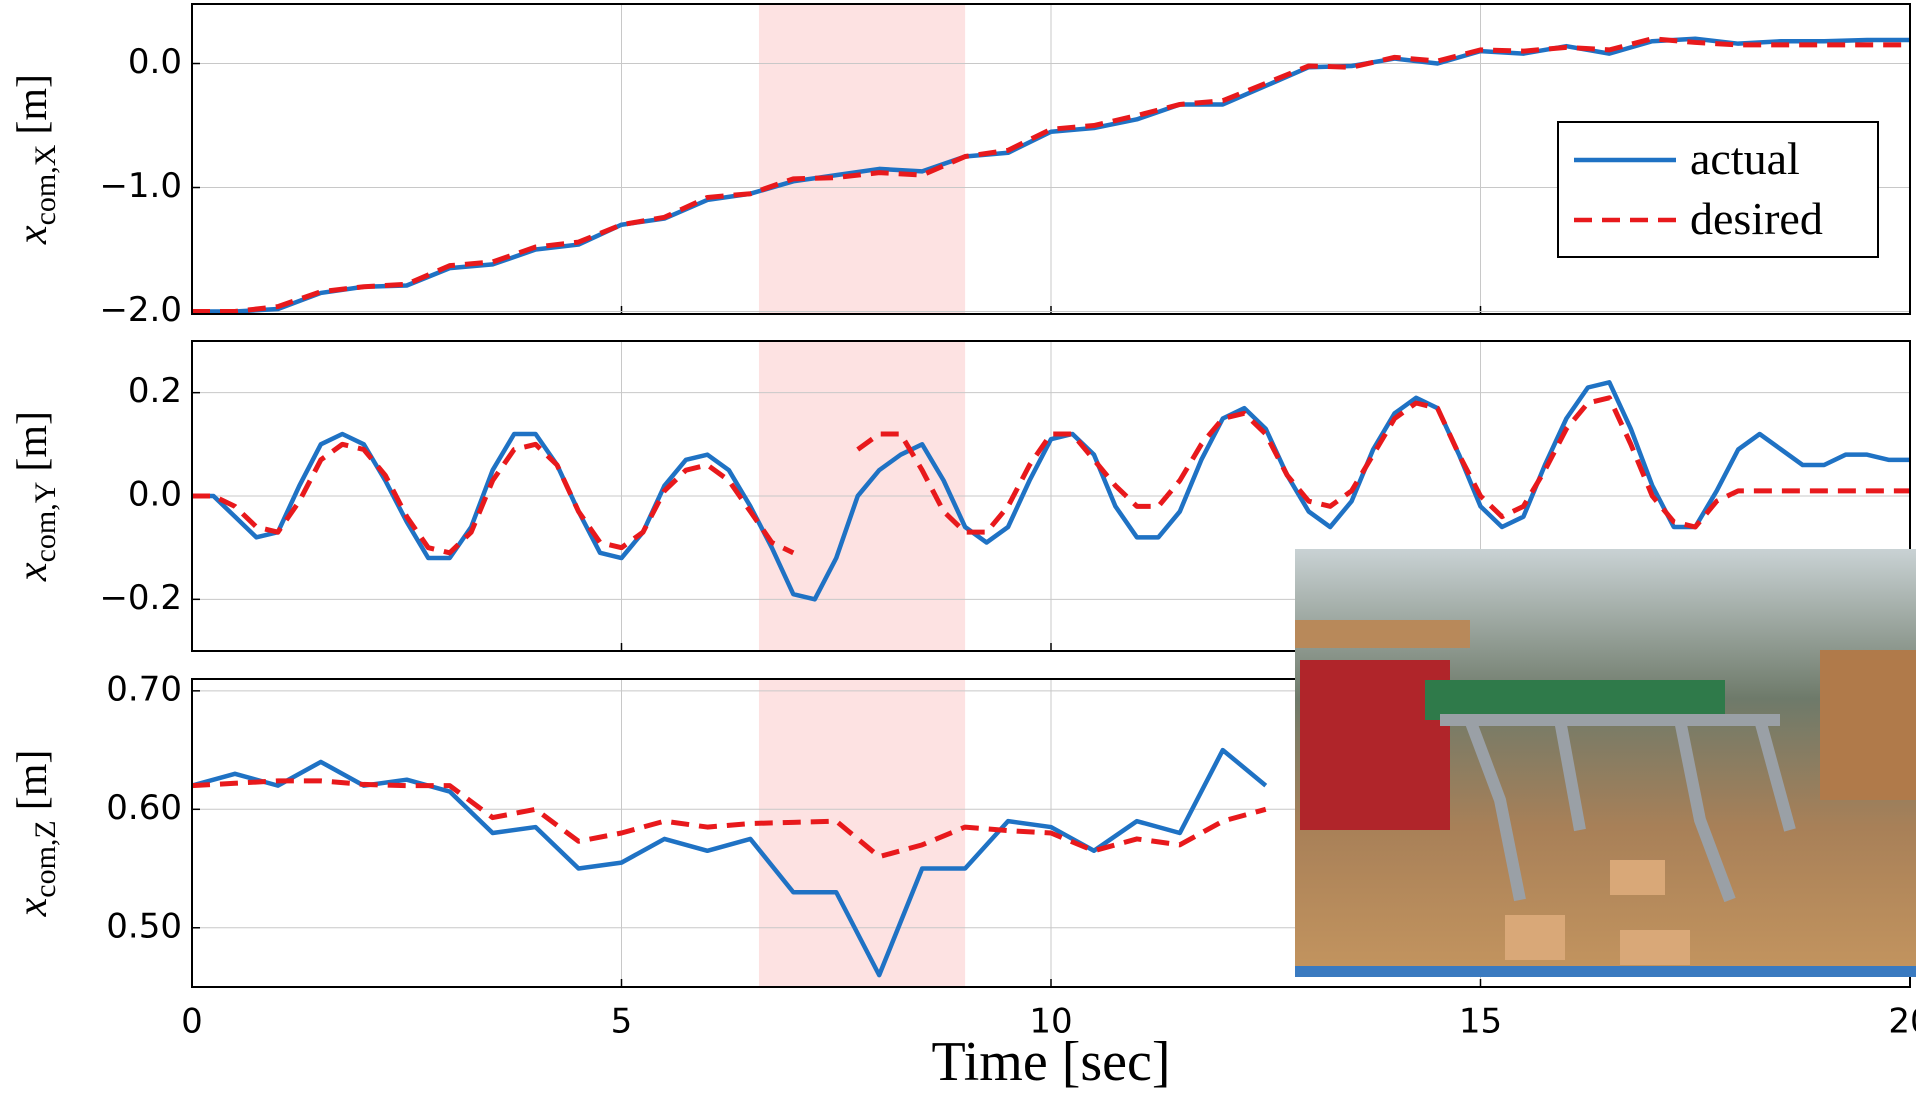  Describe the element at coordinates (1480, 1022) in the screenshot. I see `x-tick-label: 15` at that location.